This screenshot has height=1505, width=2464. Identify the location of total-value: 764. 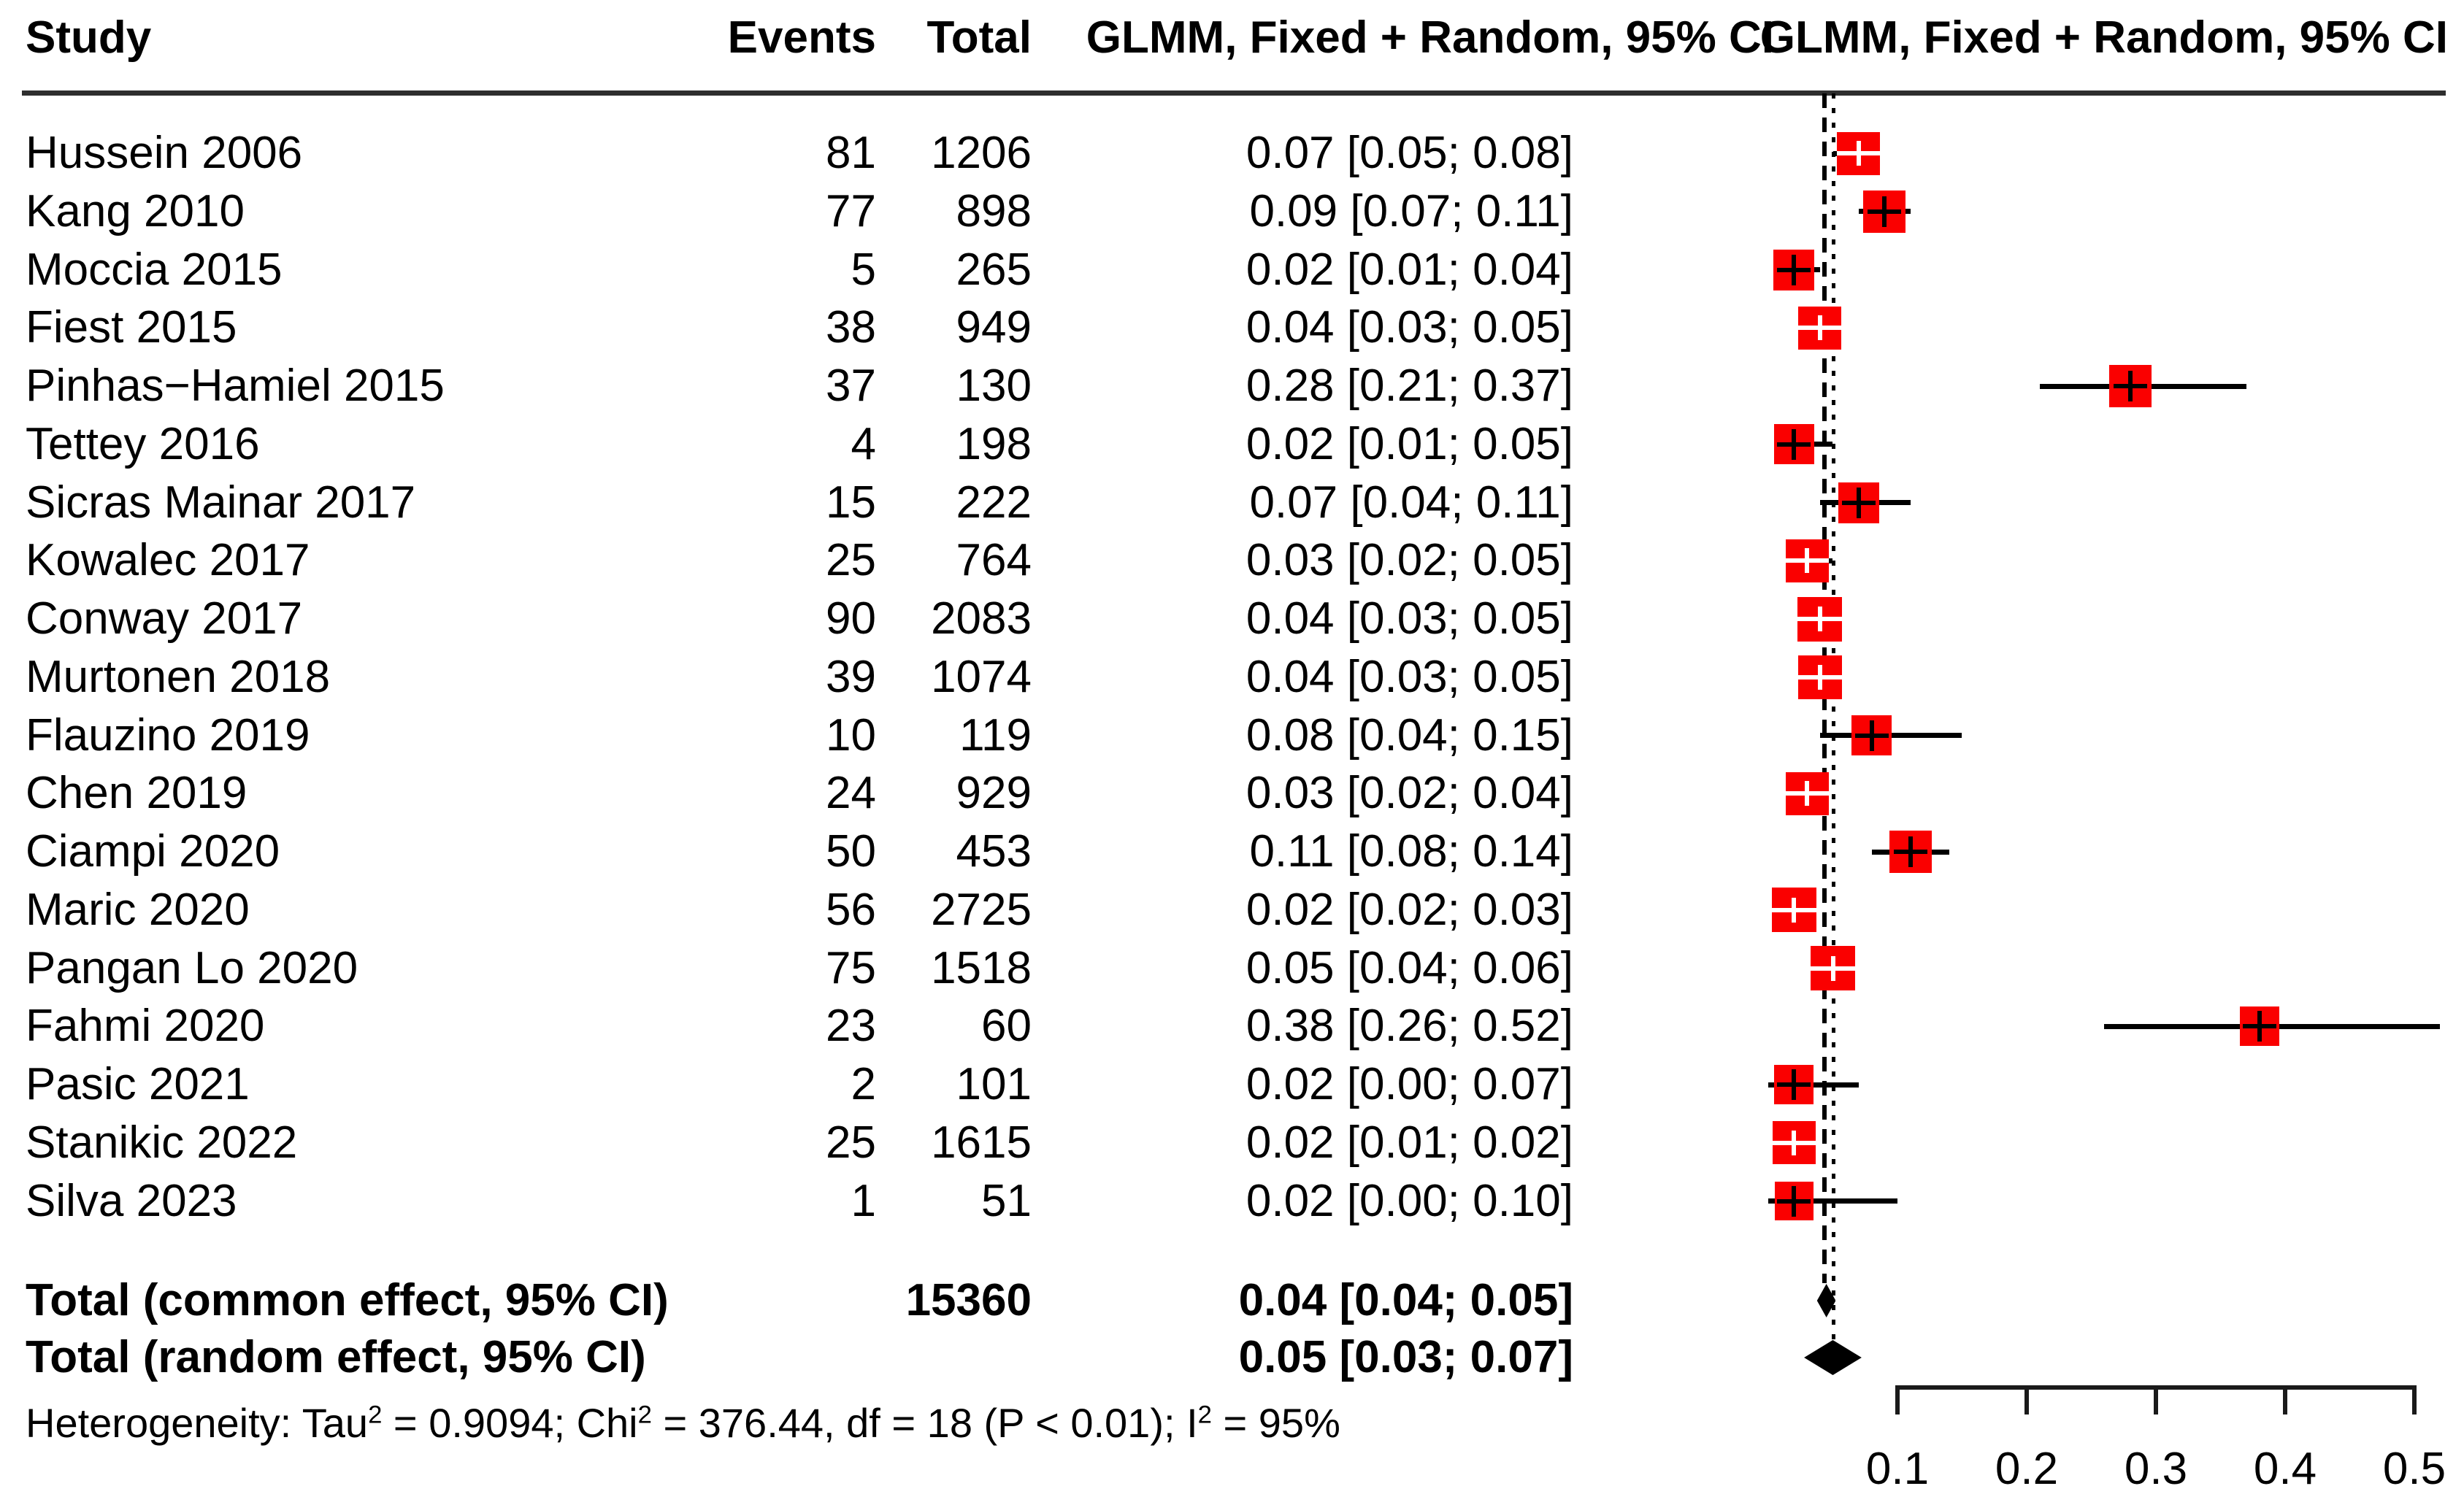
(994, 560).